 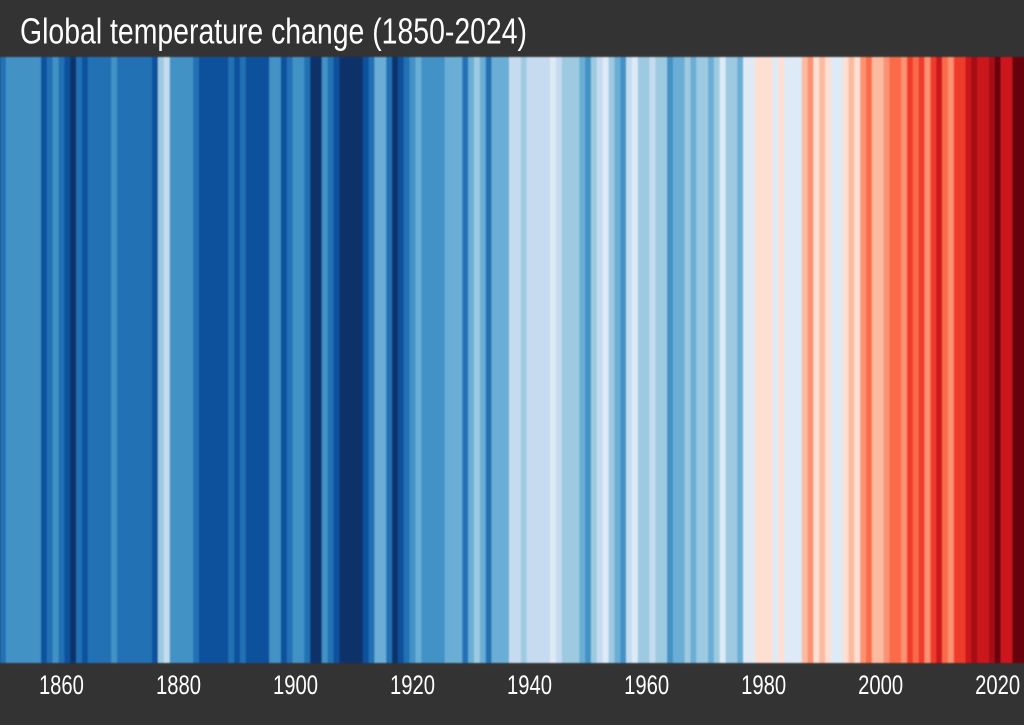 I want to click on svg-text: 1880, so click(x=178, y=685).